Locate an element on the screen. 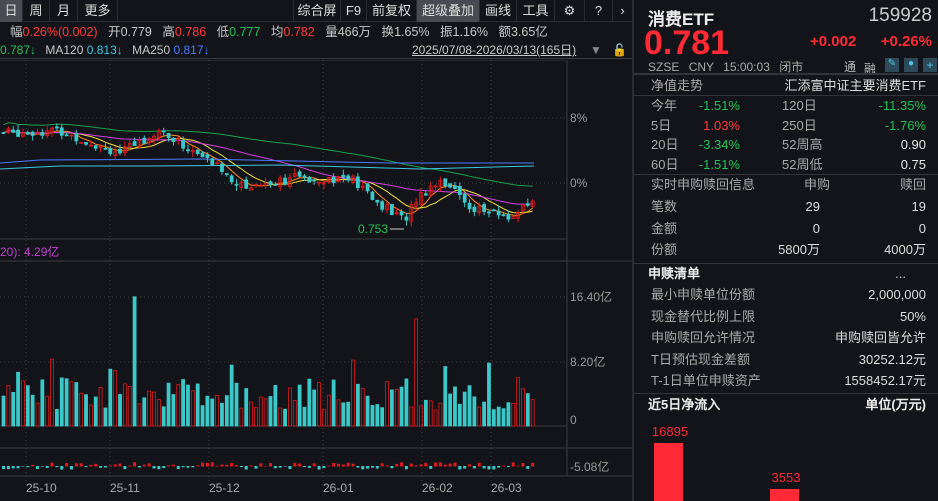 The image size is (938, 501). dropdown-triangle-icon: ▼ is located at coordinates (596, 50).